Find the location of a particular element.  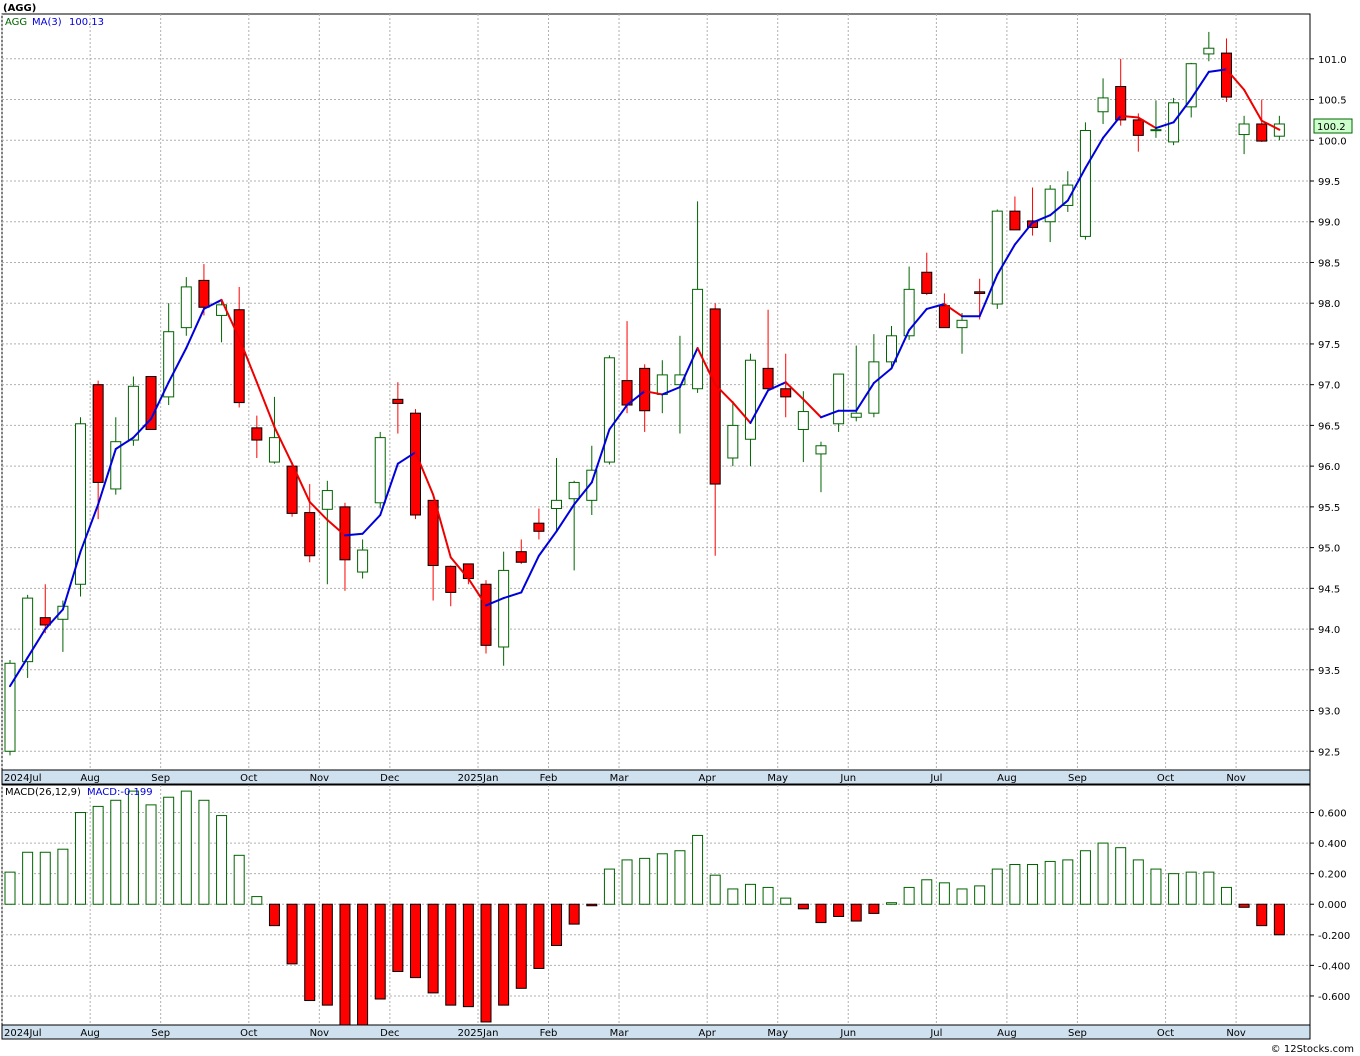

legend-ma-value: 100.13 is located at coordinates (86, 22).